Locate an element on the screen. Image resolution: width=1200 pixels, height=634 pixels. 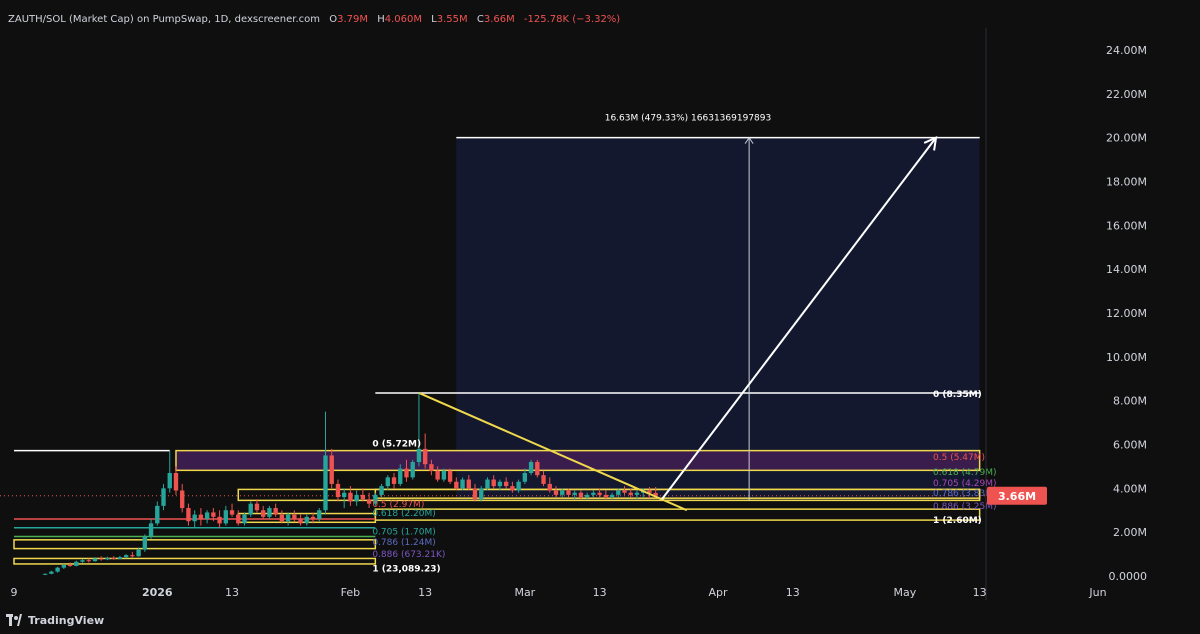
y-tick-label: 8.00M is located at coordinates (1130, 401).